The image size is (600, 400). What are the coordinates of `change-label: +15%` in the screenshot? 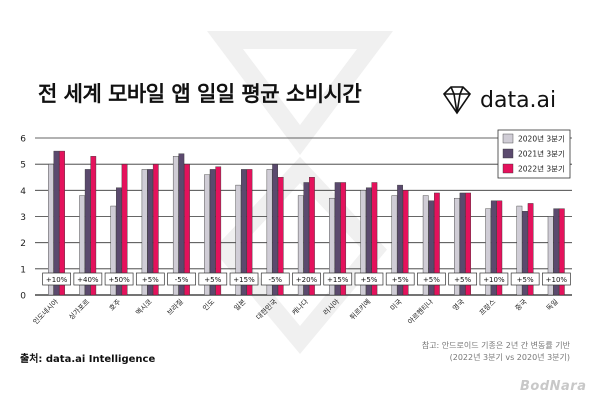 It's located at (244, 280).